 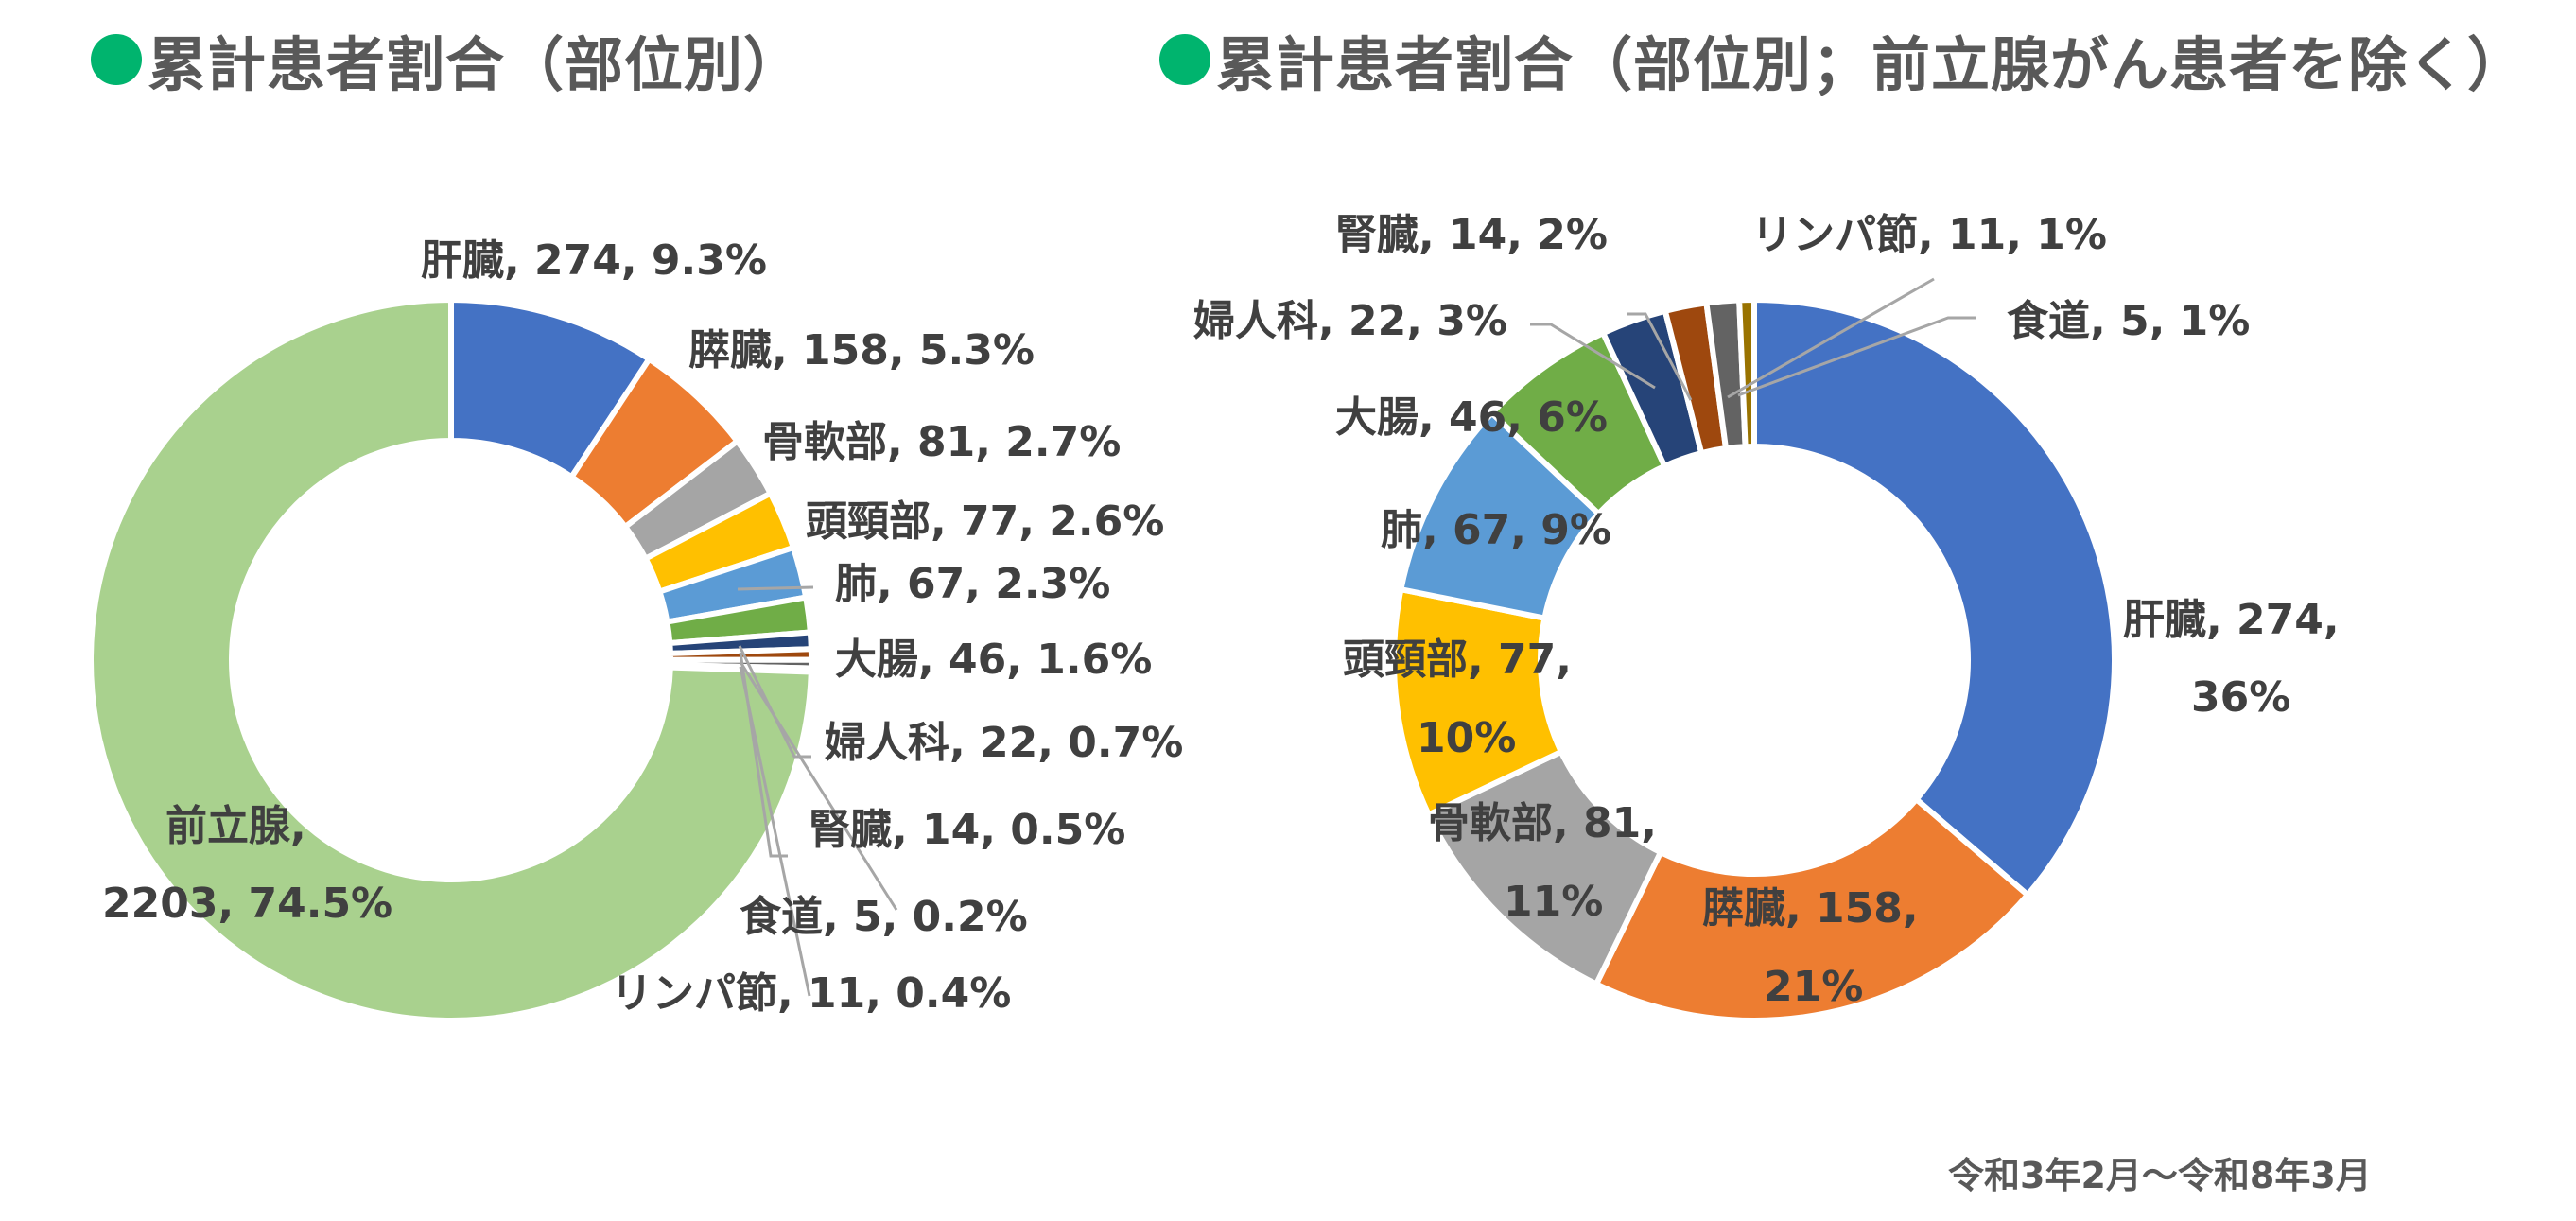 I want to click on data-label: 食道, 5, 1%, so click(x=2128, y=321).